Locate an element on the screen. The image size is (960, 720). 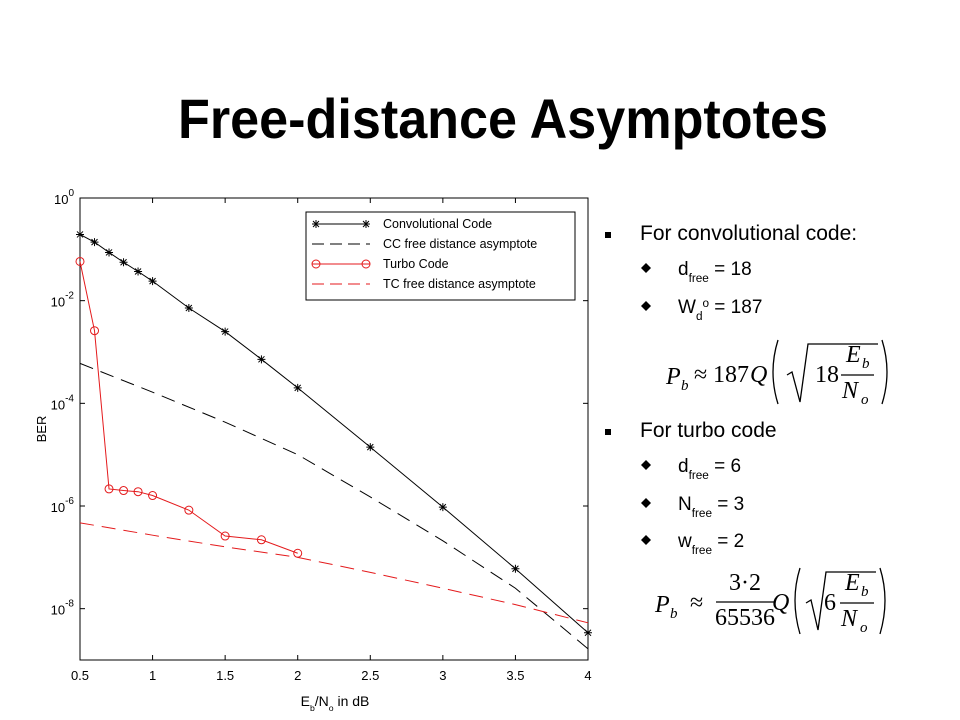
slide-title: Free-distance Asymptotes is located at coordinates (503, 118).